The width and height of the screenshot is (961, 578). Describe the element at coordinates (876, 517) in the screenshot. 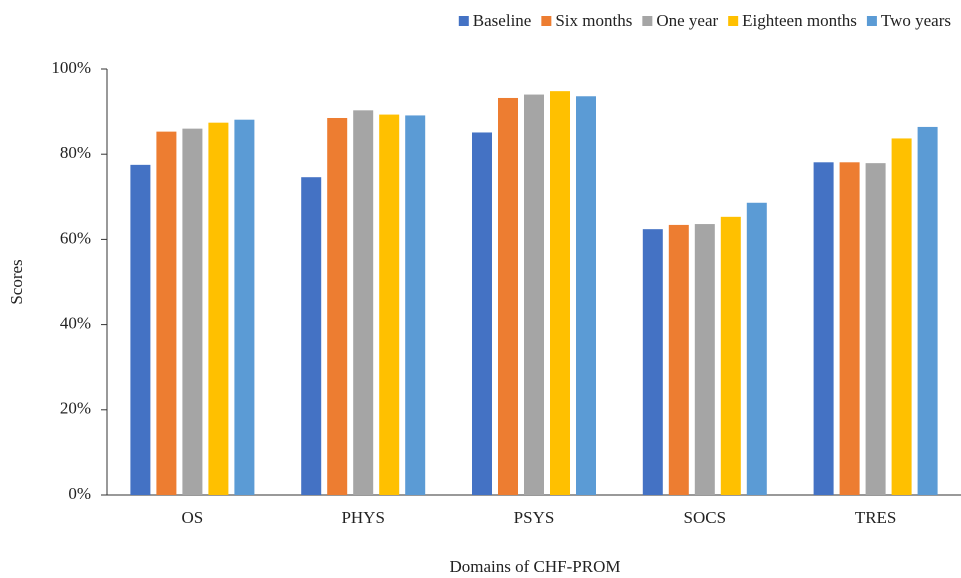

I see `x-tick-label: TRES` at that location.